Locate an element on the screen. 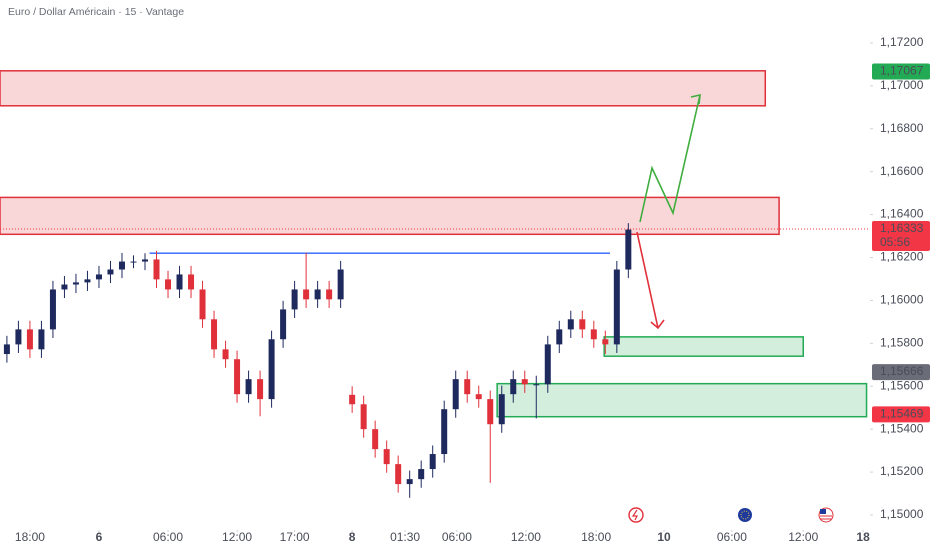 This screenshot has width=932, height=555. y-tick-label: 1,15200 is located at coordinates (902, 471).